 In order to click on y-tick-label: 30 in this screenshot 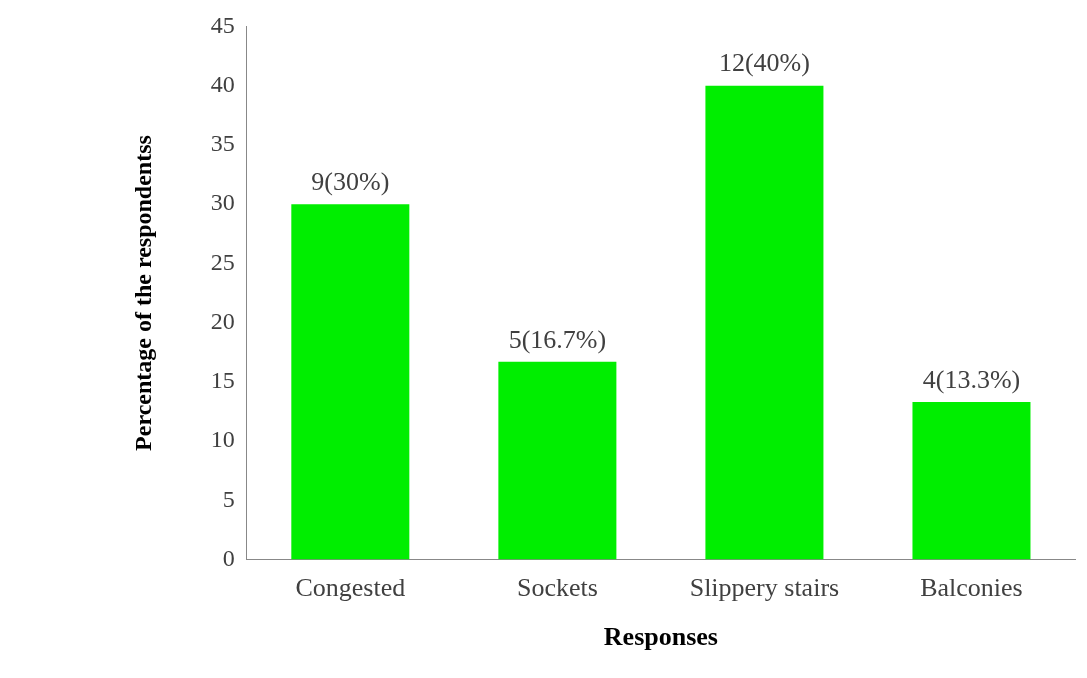, I will do `click(222, 202)`.